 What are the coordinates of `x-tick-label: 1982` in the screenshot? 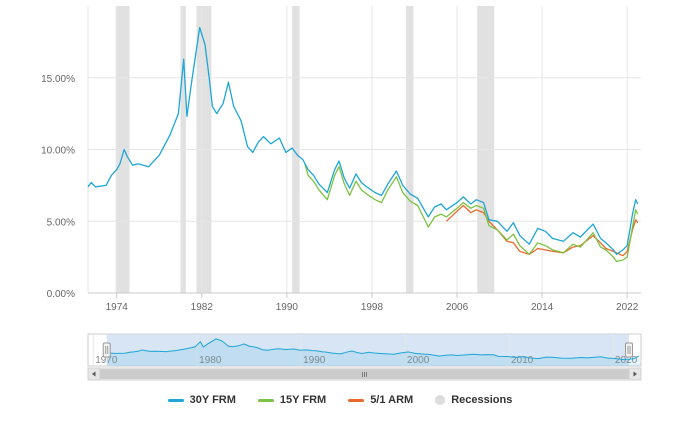 It's located at (202, 307).